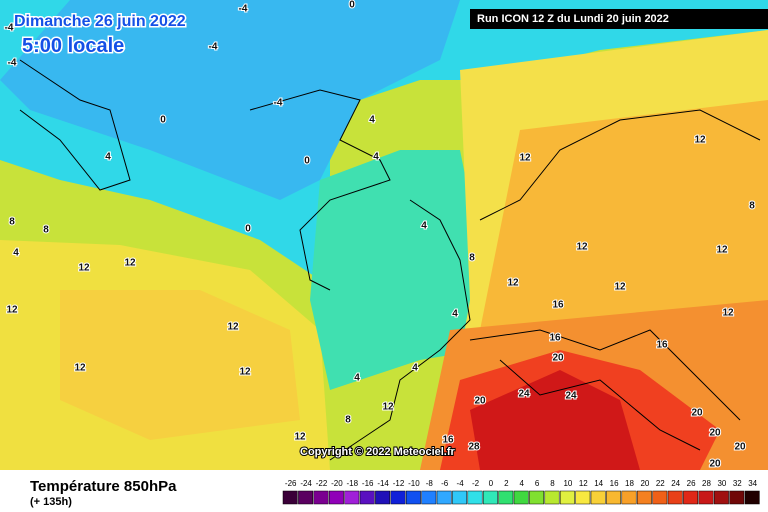 This screenshot has height=512, width=768. What do you see at coordinates (598, 483) in the screenshot?
I see `scale-label: 14` at bounding box center [598, 483].